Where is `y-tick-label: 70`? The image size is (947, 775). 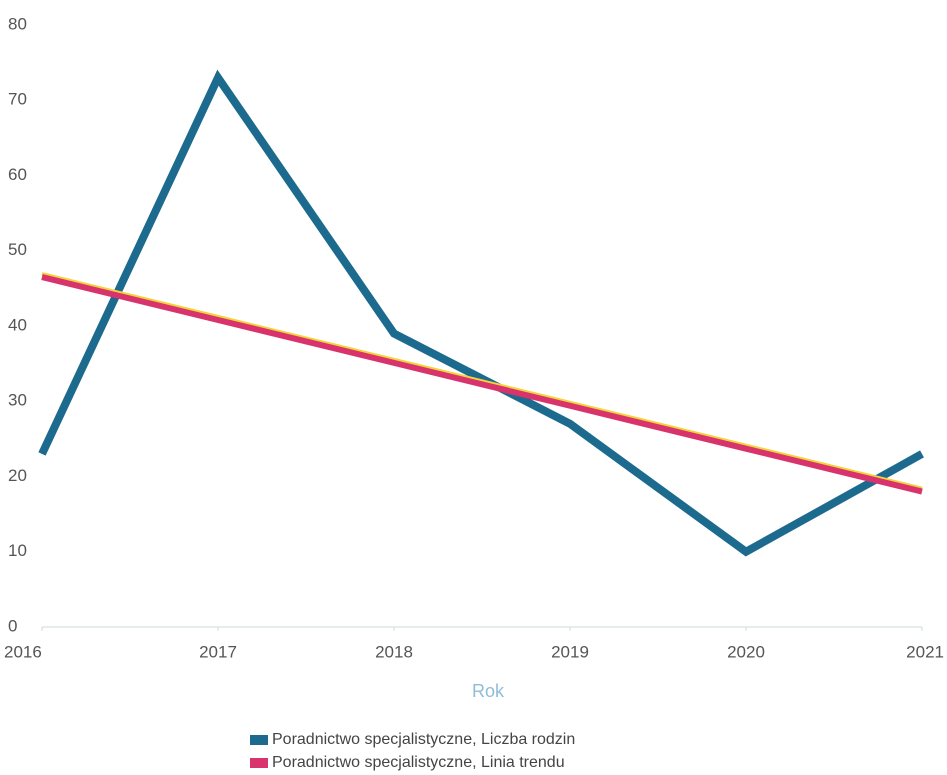 y-tick-label: 70 is located at coordinates (17, 99).